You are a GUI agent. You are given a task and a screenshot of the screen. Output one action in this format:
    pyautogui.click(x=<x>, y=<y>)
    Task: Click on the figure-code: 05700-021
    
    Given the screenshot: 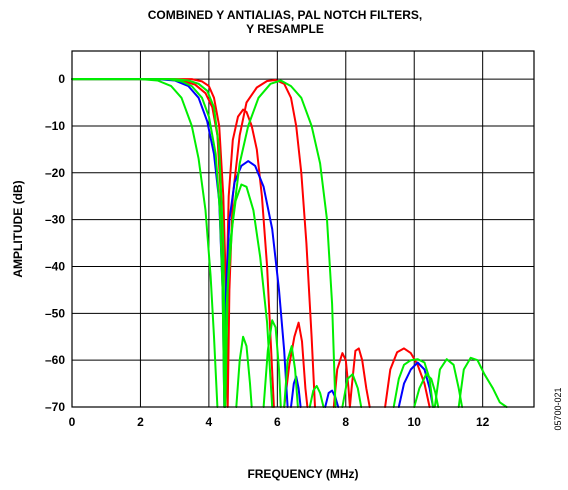 What is the action you would take?
    pyautogui.click(x=558, y=408)
    